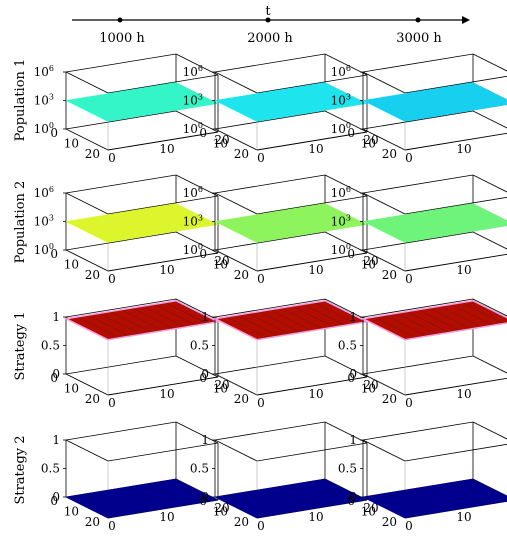  I want to click on surface-texture, so click(291, 320).